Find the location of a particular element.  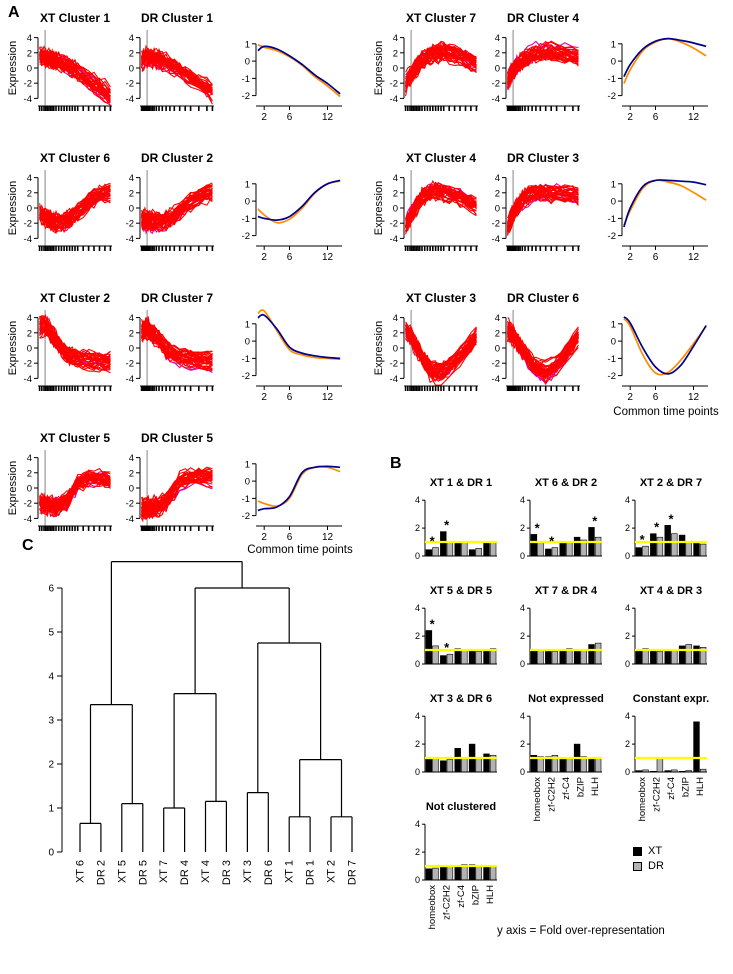

leaf-label: XT 4 is located at coordinates (206, 871).